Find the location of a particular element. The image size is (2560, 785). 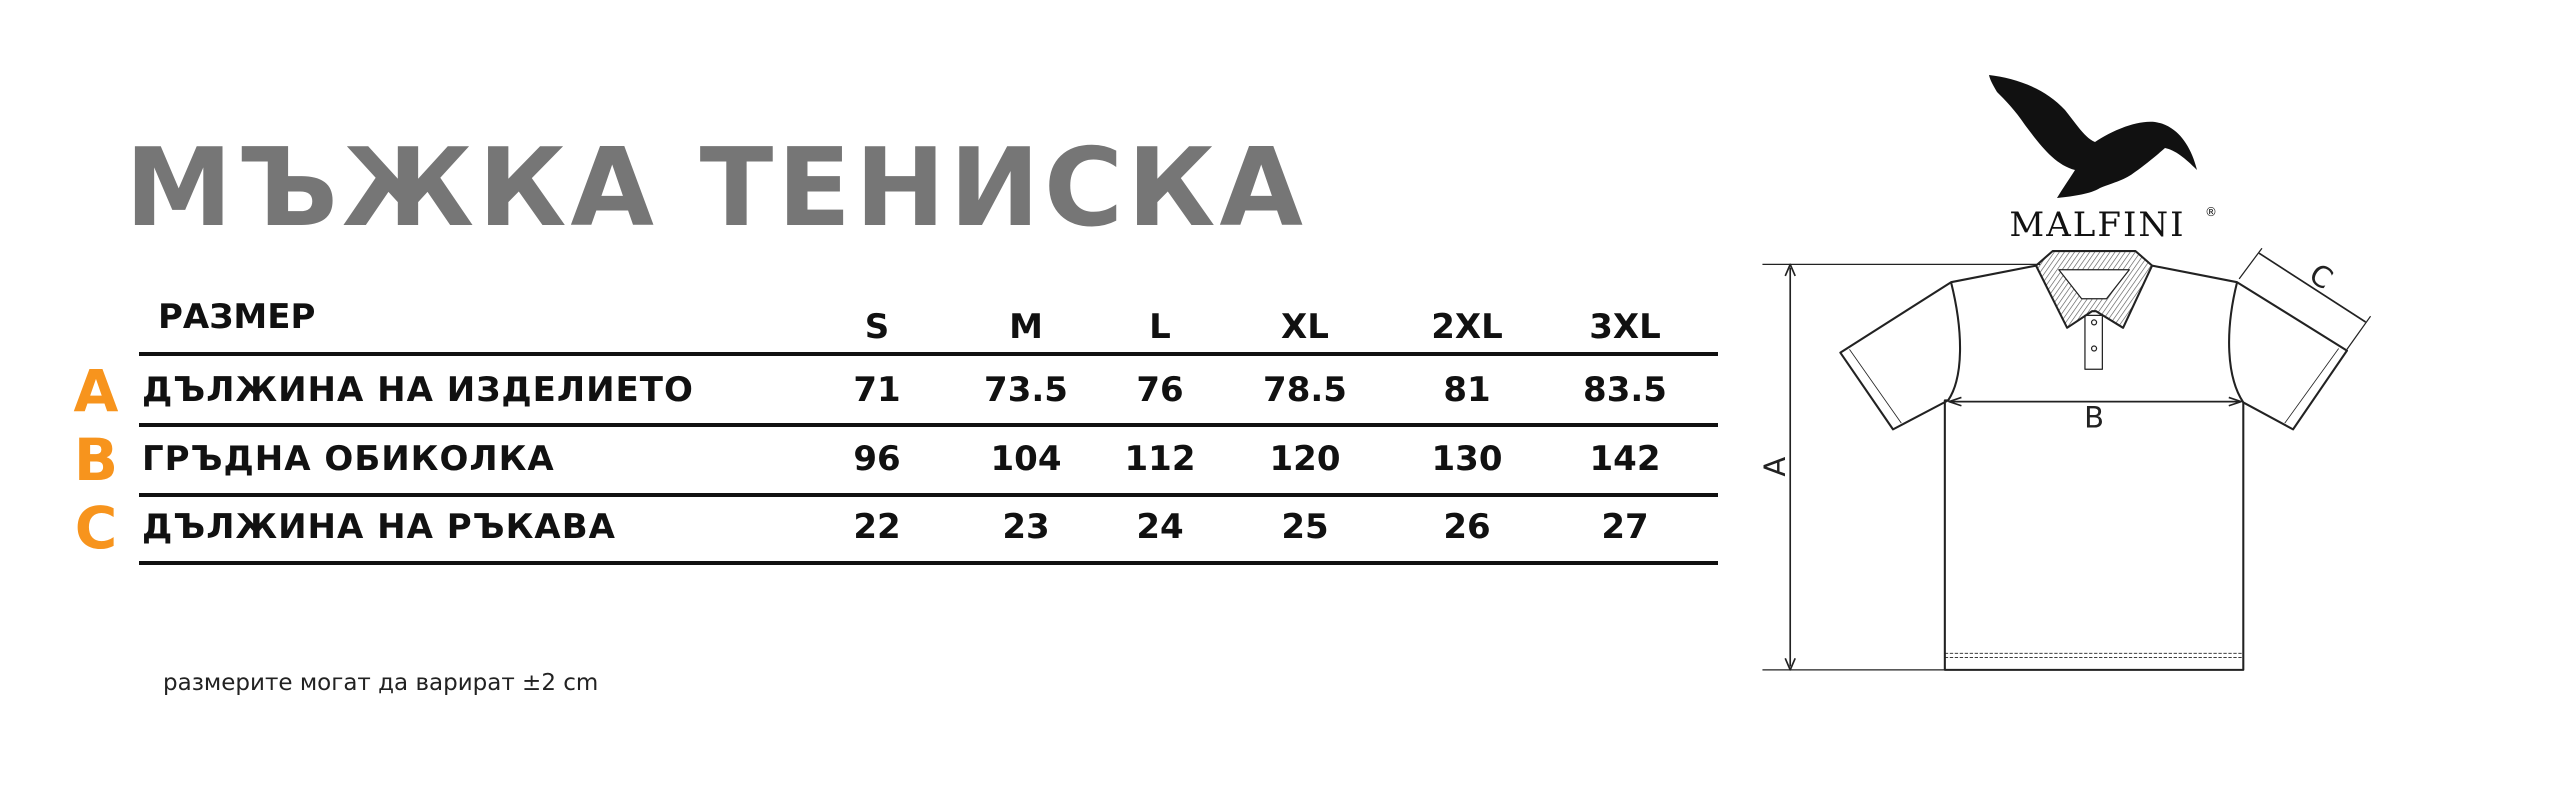

cell: 76 is located at coordinates (1160, 390).